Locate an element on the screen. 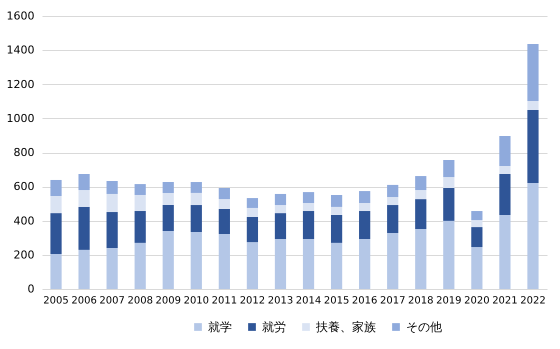  x-tick-label: 2013 is located at coordinates (281, 301).